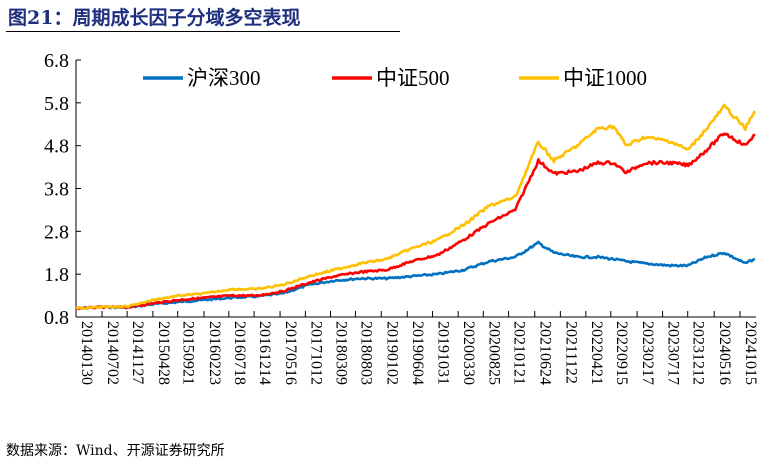  Describe the element at coordinates (86, 353) in the screenshot. I see `x-tick-label: 20140130` at that location.